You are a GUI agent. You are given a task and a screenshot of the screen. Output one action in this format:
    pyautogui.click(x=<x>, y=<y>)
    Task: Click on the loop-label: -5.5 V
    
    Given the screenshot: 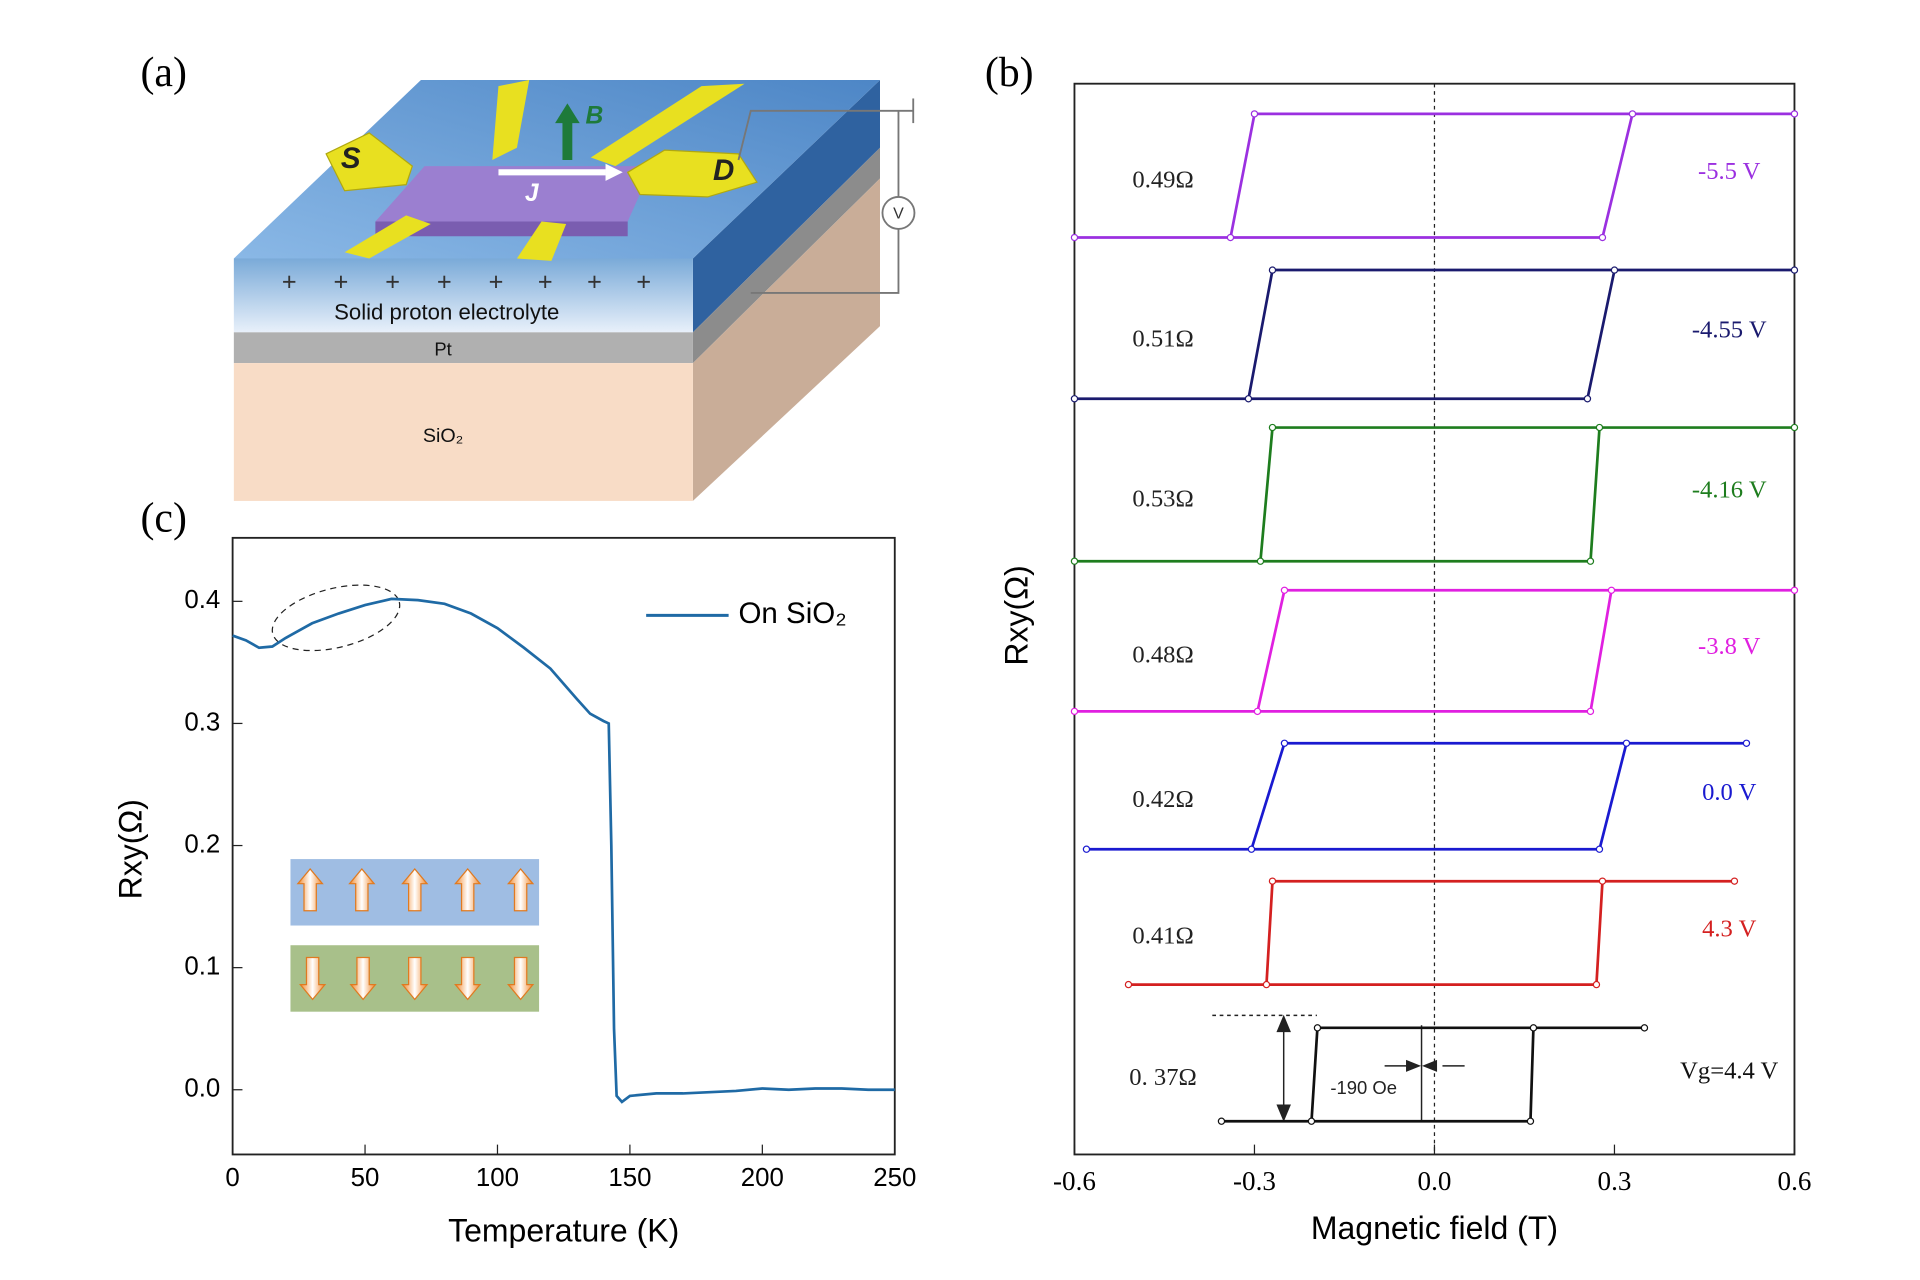 What is the action you would take?
    pyautogui.click(x=1729, y=171)
    